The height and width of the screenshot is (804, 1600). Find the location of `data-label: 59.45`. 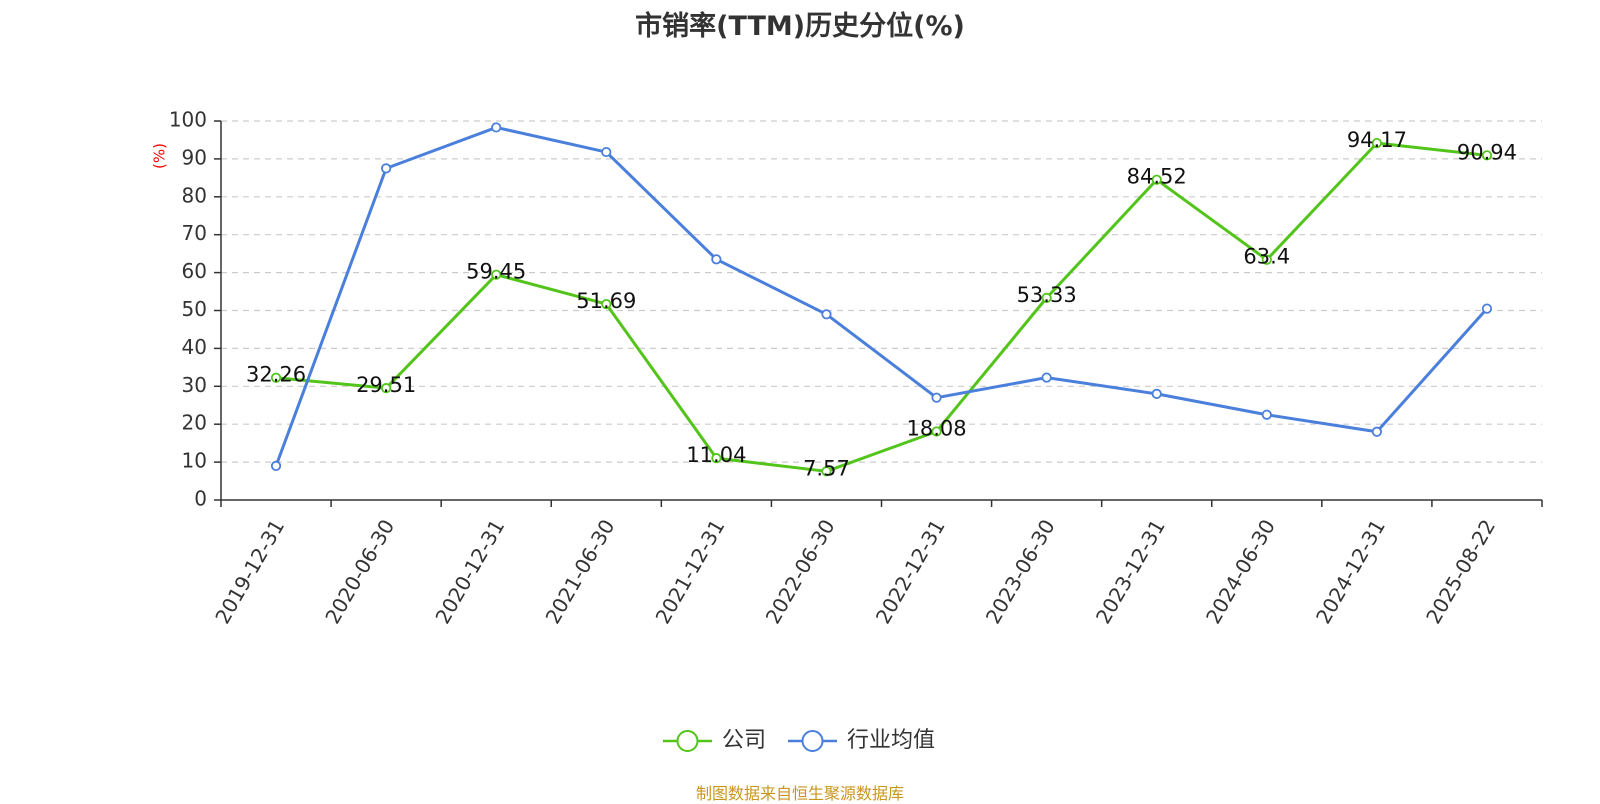

data-label: 59.45 is located at coordinates (496, 272).